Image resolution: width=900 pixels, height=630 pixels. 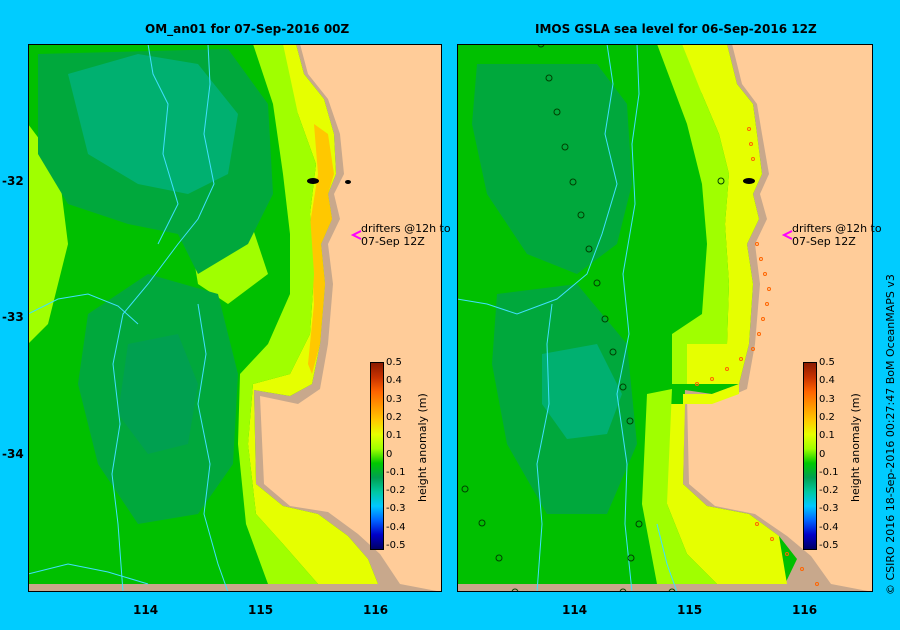 What do you see at coordinates (247, 29) in the screenshot?
I see `left-panel-title: OM_an01 for 07-Sep-2016 00Z` at bounding box center [247, 29].